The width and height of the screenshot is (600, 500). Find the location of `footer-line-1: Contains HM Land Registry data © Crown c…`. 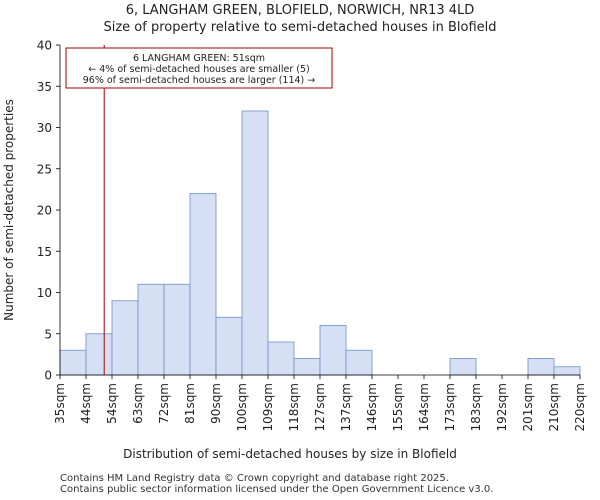

footer-line-1: Contains HM Land Registry data © Crown c… is located at coordinates (254, 478).